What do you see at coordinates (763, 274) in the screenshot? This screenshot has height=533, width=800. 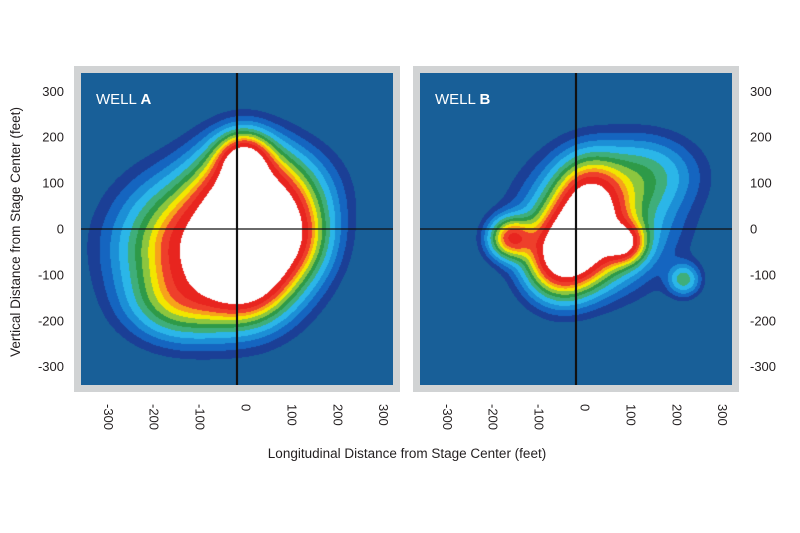 I see `y-tick-label-right: -100` at bounding box center [763, 274].